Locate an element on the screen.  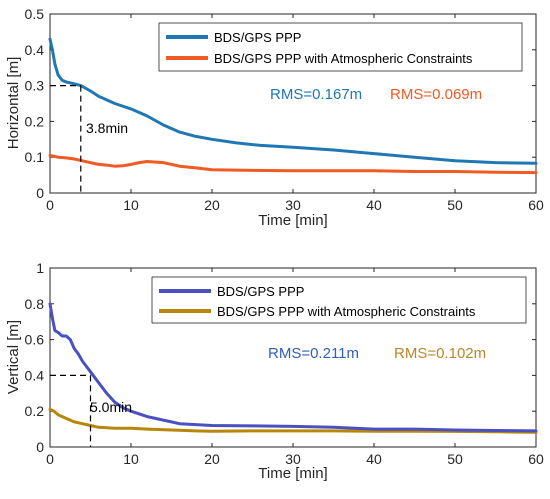
rms-label-series-1: RMS=0.211m is located at coordinates (313, 353).